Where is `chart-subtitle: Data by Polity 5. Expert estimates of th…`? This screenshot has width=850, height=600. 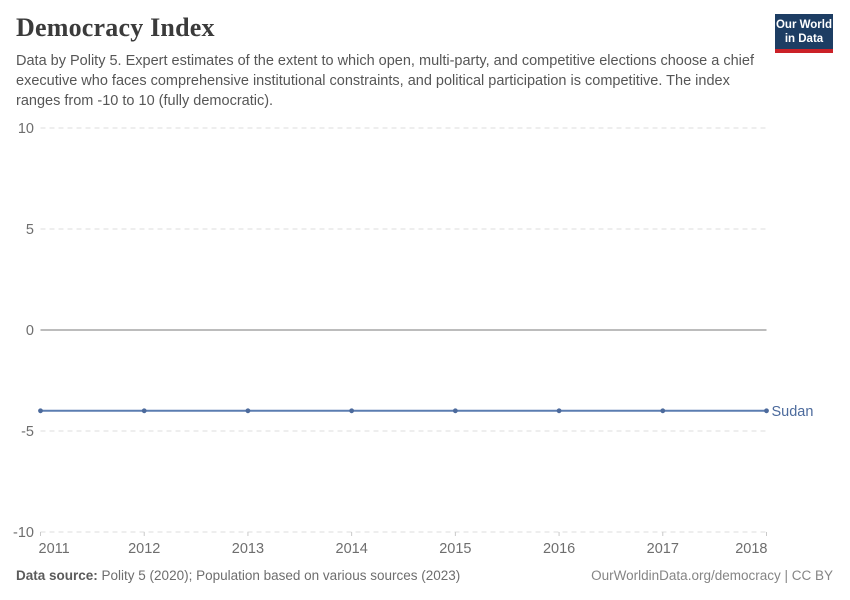 chart-subtitle: Data by Polity 5. Expert estimates of th… is located at coordinates (385, 81).